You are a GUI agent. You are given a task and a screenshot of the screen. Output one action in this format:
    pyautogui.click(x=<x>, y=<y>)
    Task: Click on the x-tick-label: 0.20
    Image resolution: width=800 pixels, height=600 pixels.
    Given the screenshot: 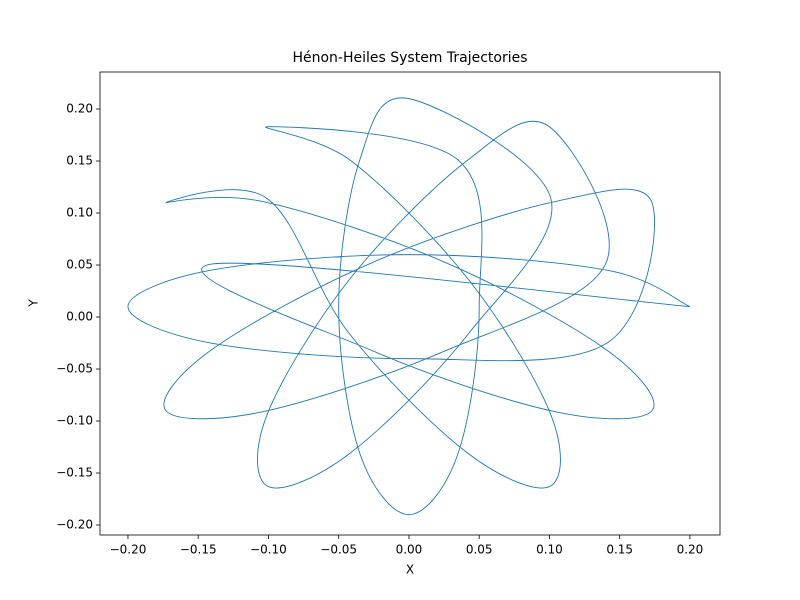 What is the action you would take?
    pyautogui.click(x=690, y=550)
    